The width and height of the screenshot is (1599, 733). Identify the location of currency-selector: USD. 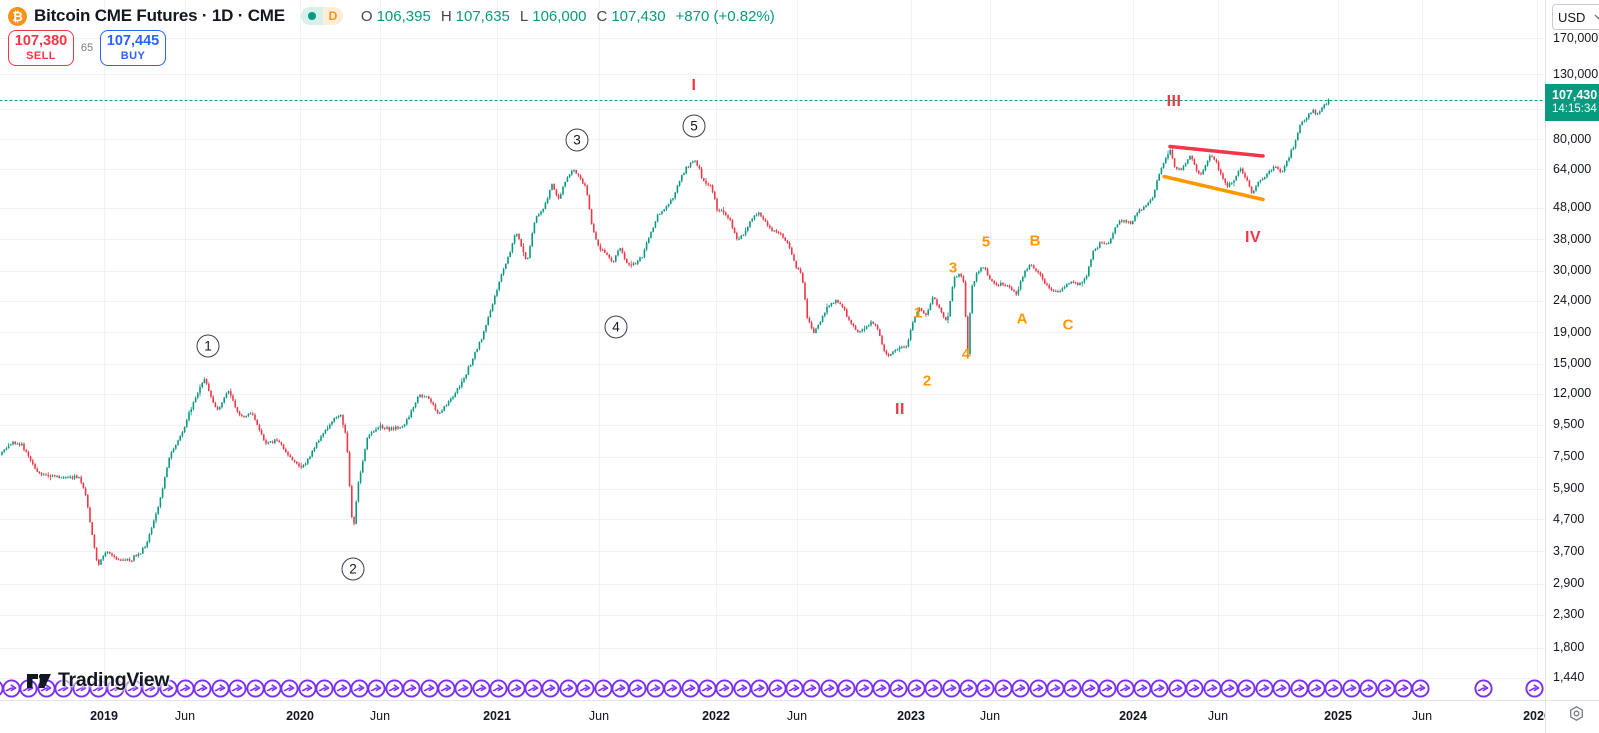
(1575, 17).